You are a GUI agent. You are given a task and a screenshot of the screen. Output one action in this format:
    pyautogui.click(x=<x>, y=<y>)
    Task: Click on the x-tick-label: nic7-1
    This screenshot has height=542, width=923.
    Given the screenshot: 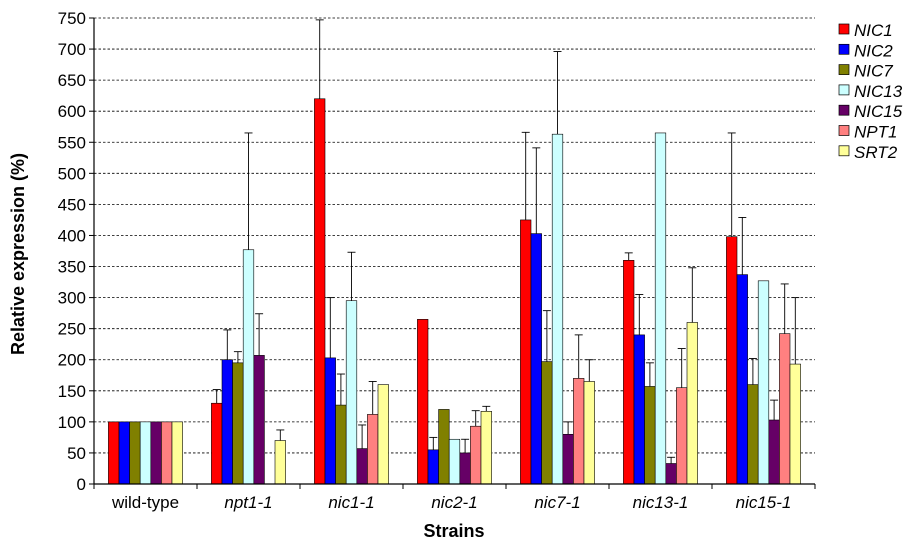 What is the action you would take?
    pyautogui.click(x=557, y=502)
    